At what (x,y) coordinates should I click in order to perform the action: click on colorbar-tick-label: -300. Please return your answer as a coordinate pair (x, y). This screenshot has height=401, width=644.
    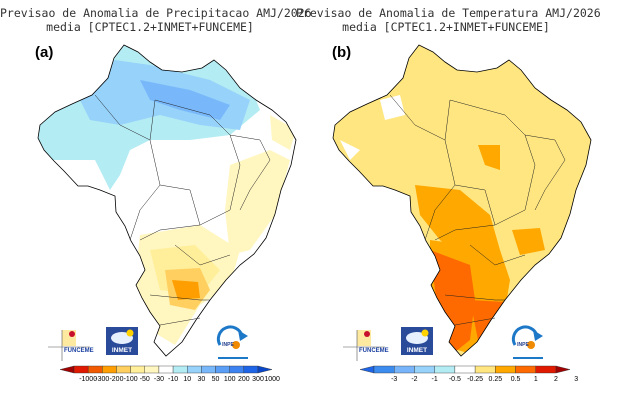
    Looking at the image, I should click on (102, 379).